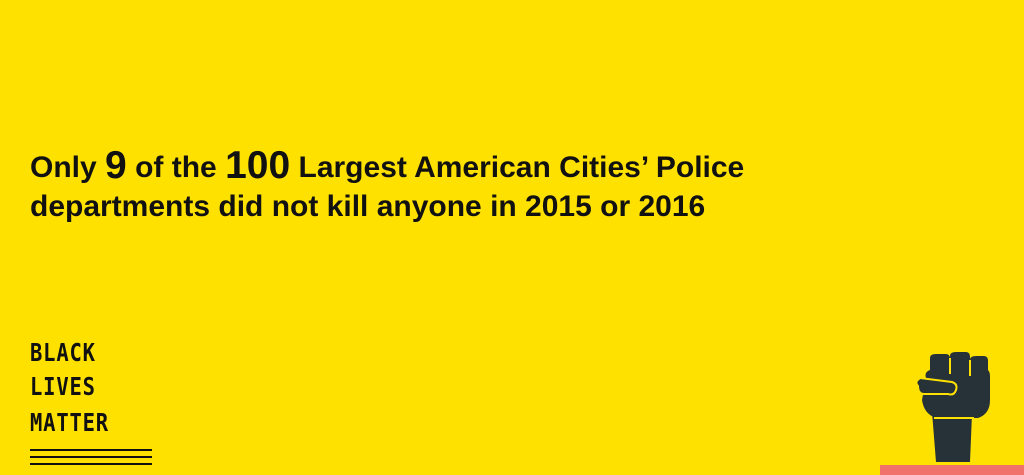  What do you see at coordinates (63, 167) in the screenshot?
I see `headline-text-only: Only` at bounding box center [63, 167].